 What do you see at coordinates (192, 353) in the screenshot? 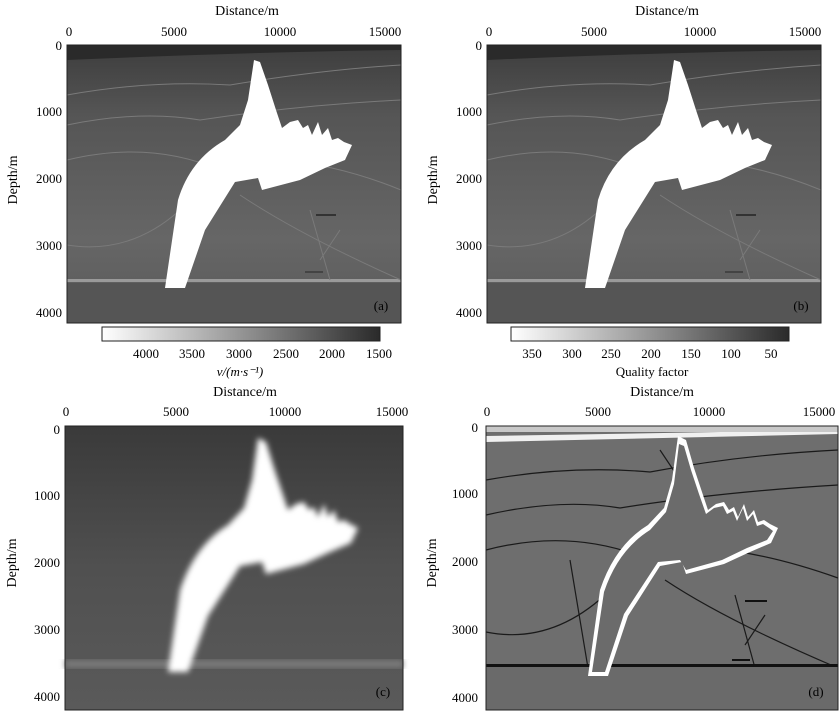
I see `cb-tick-3500: 3500` at bounding box center [192, 353].